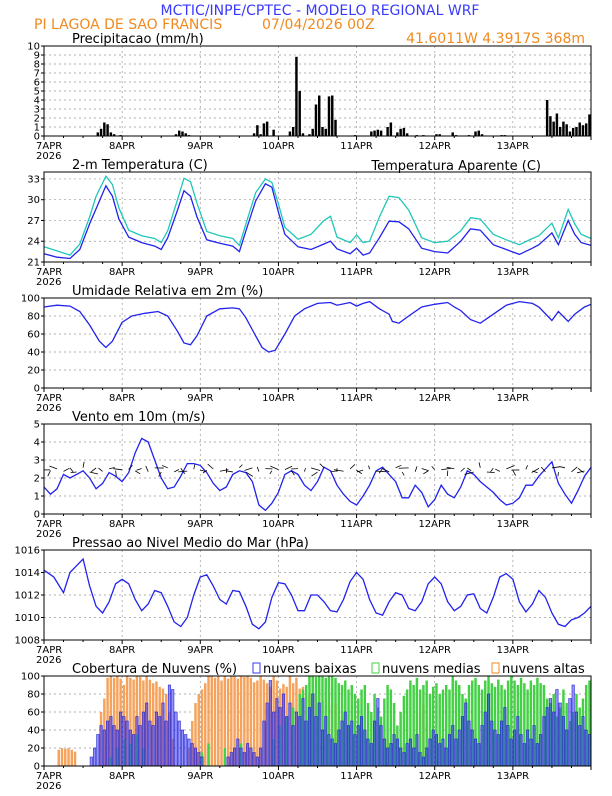 The height and width of the screenshot is (796, 612). I want to click on y-tick-label: 80, so click(33, 317).